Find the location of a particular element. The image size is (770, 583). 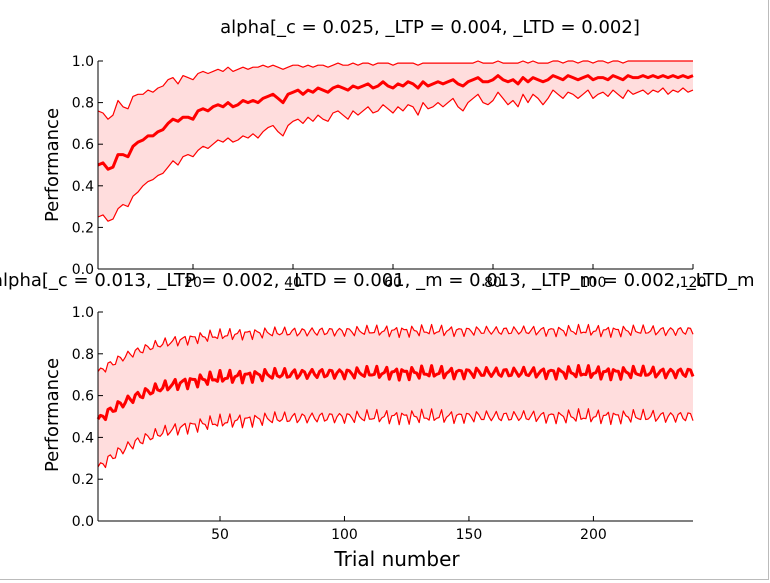

mean-line-top is located at coordinates (395, 122).